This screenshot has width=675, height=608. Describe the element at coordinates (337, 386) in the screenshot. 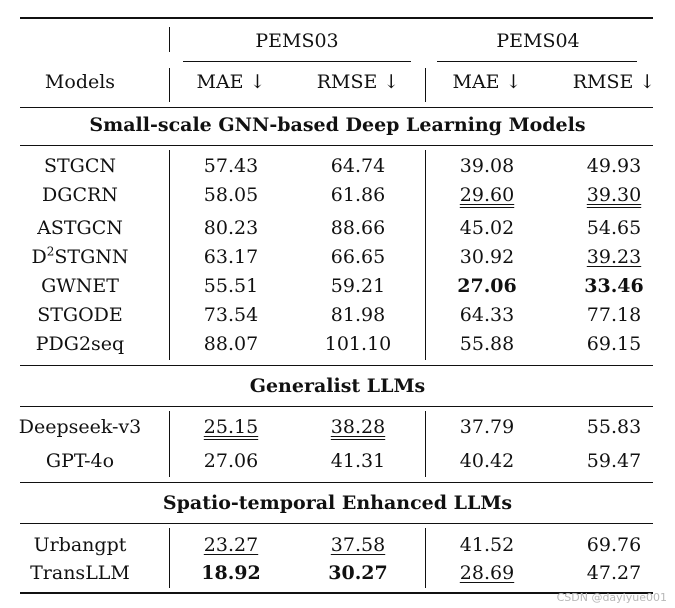

I see `section-title: Generalist LLMs` at that location.